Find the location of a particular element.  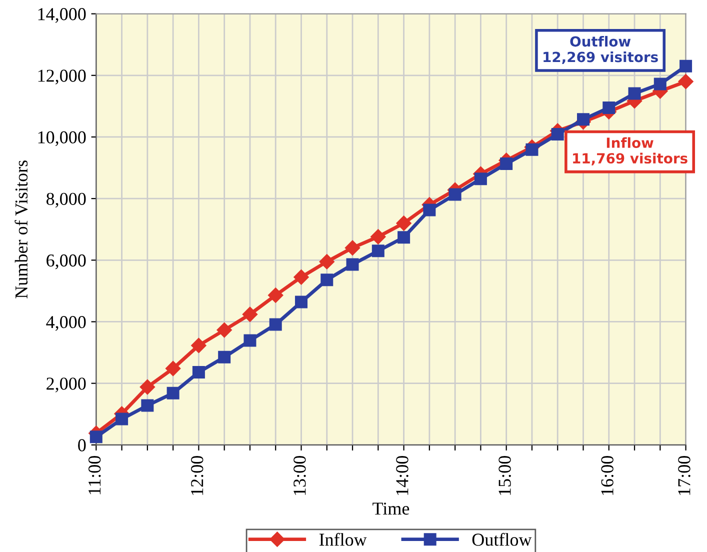

y-tick-label: 10,000 is located at coordinates (62, 138).